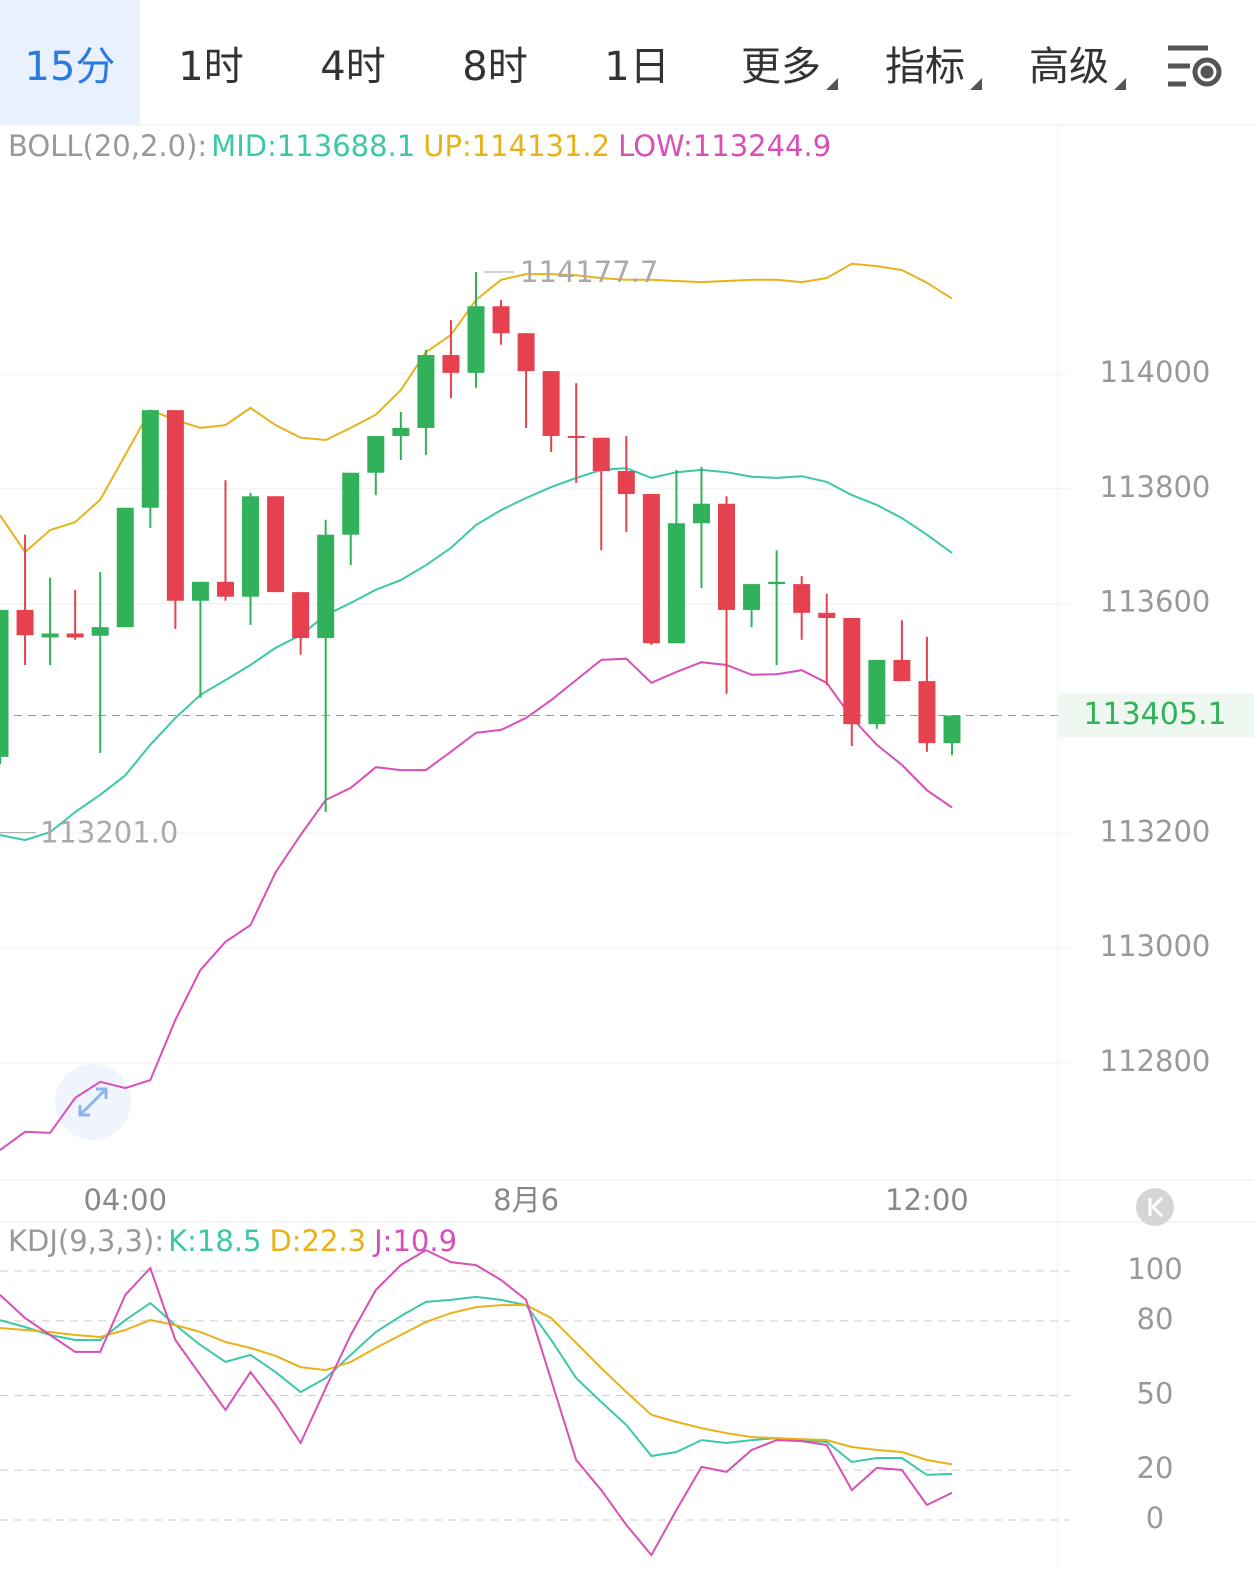  I want to click on x-tick-label: 8月6, so click(526, 1200).